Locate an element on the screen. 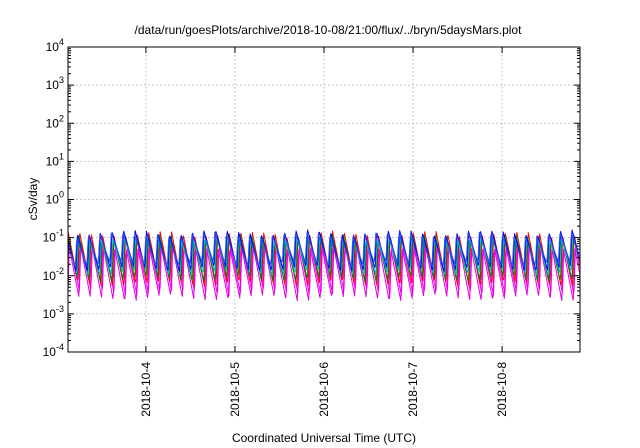 The width and height of the screenshot is (640, 448). y-tick-label: 10¹ is located at coordinates (55, 159).